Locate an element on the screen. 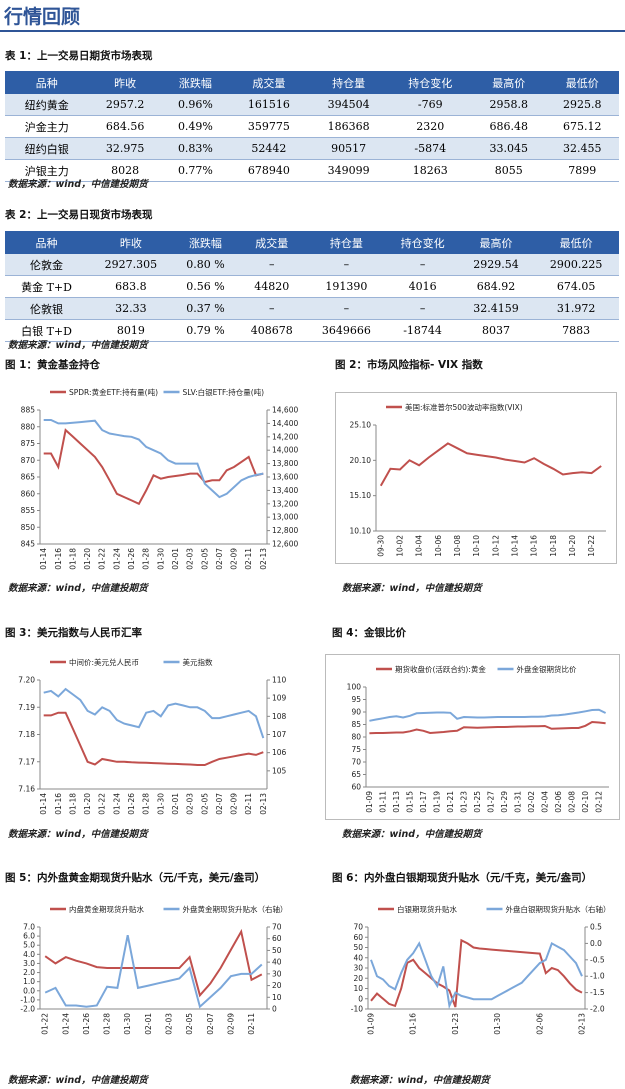 This screenshot has height=1089, width=625. y2-tick-label: 105 is located at coordinates (279, 770).